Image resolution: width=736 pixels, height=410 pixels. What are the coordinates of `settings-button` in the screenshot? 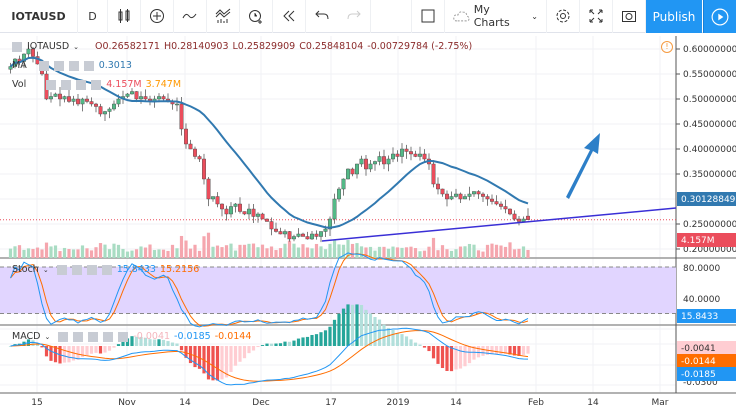 It's located at (563, 16).